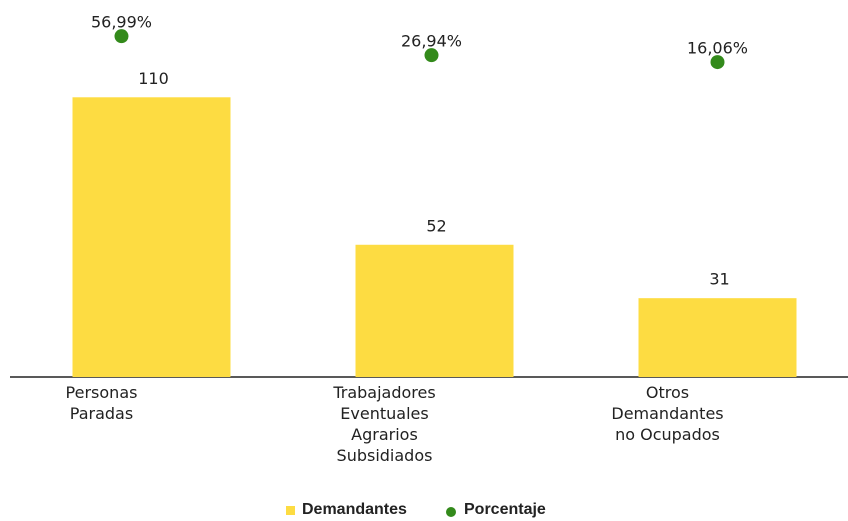 This screenshot has height=521, width=848. I want to click on x-tick-label: Otros Demandantes no Ocupados, so click(667, 413).